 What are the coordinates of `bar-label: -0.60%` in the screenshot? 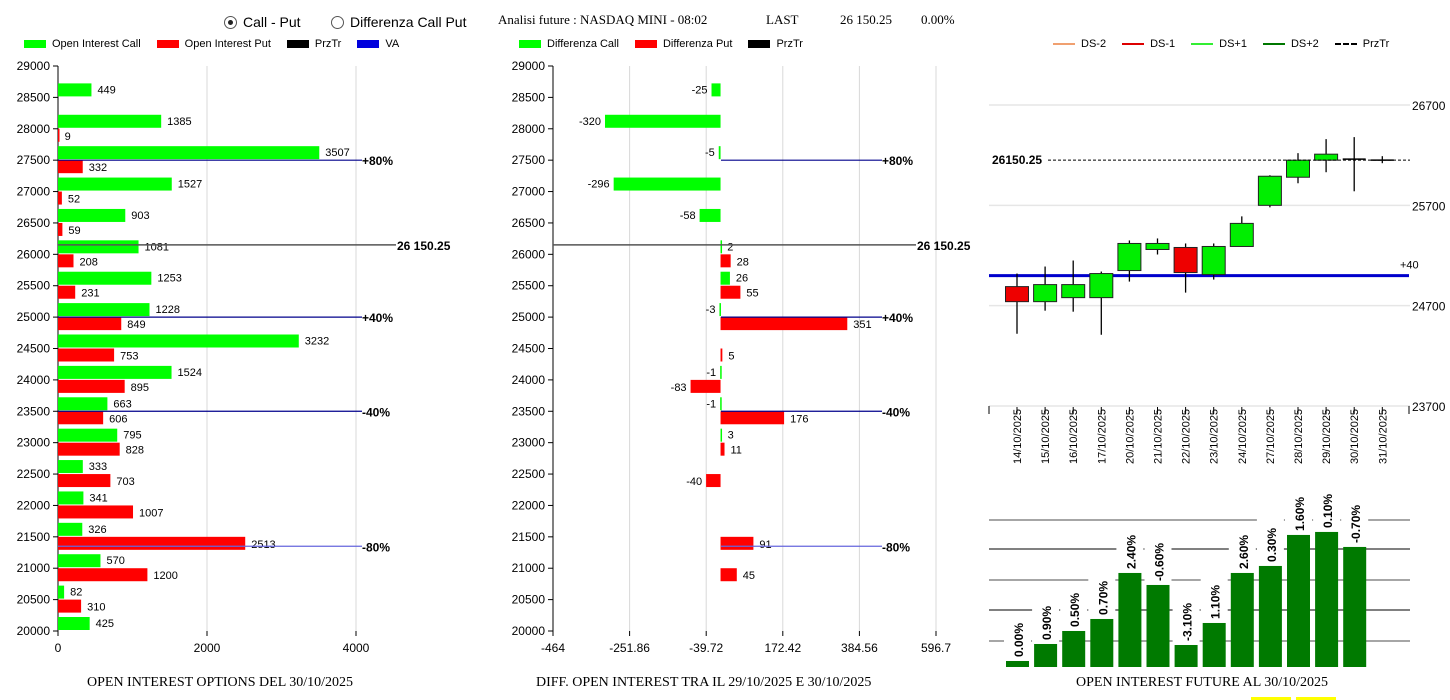 It's located at (1160, 562).